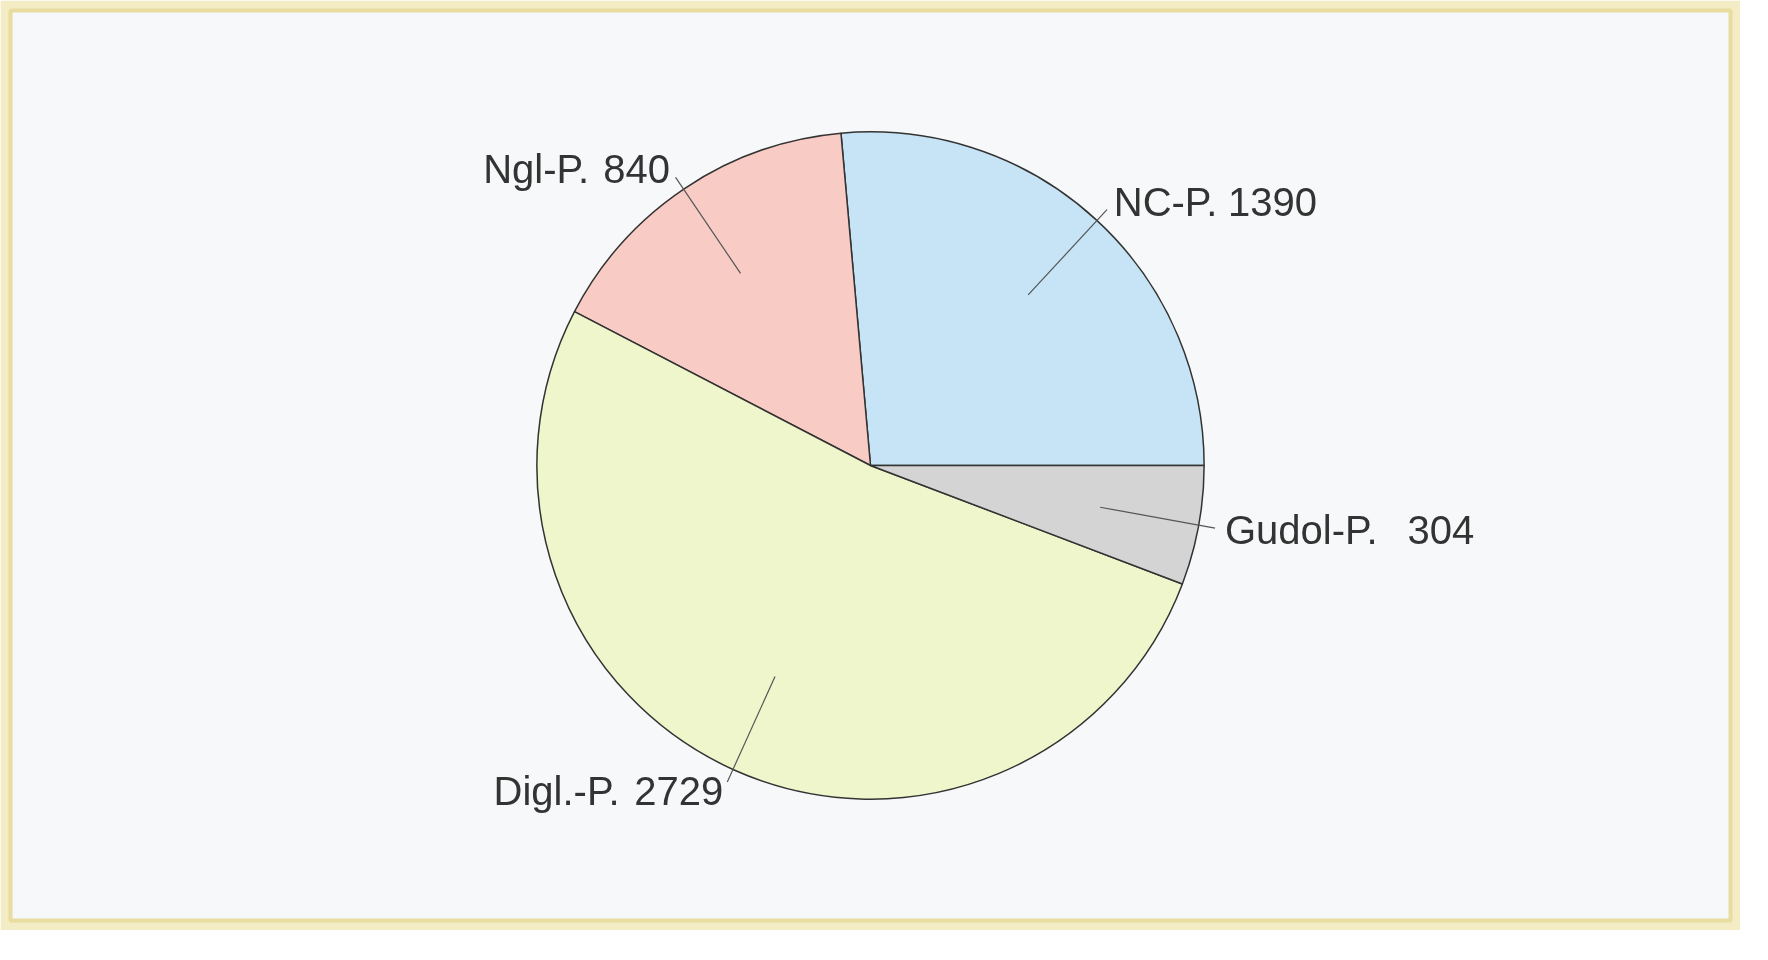 Image resolution: width=1768 pixels, height=960 pixels. Describe the element at coordinates (1272, 202) in the screenshot. I see `data-label: 1390` at that location.